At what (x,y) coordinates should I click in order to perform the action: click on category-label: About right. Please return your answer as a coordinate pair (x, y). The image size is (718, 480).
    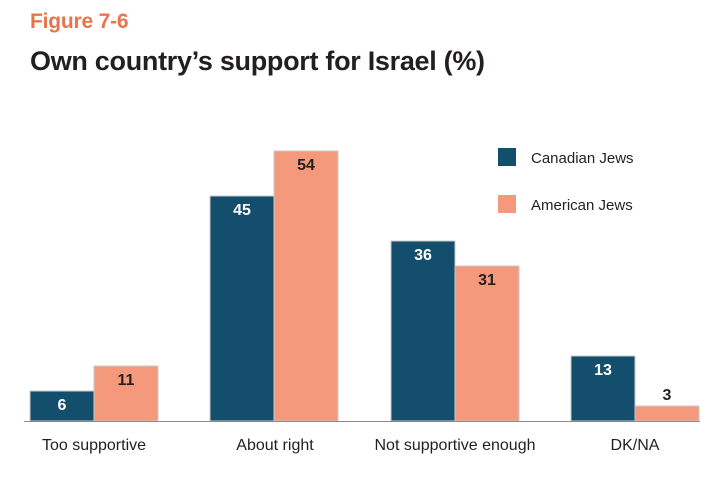
    Looking at the image, I should click on (275, 445).